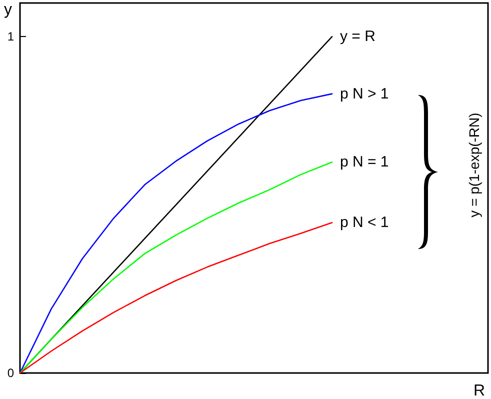 Image resolution: width=491 pixels, height=399 pixels. What do you see at coordinates (10, 373) in the screenshot?
I see `y-tick-label: 0` at bounding box center [10, 373].